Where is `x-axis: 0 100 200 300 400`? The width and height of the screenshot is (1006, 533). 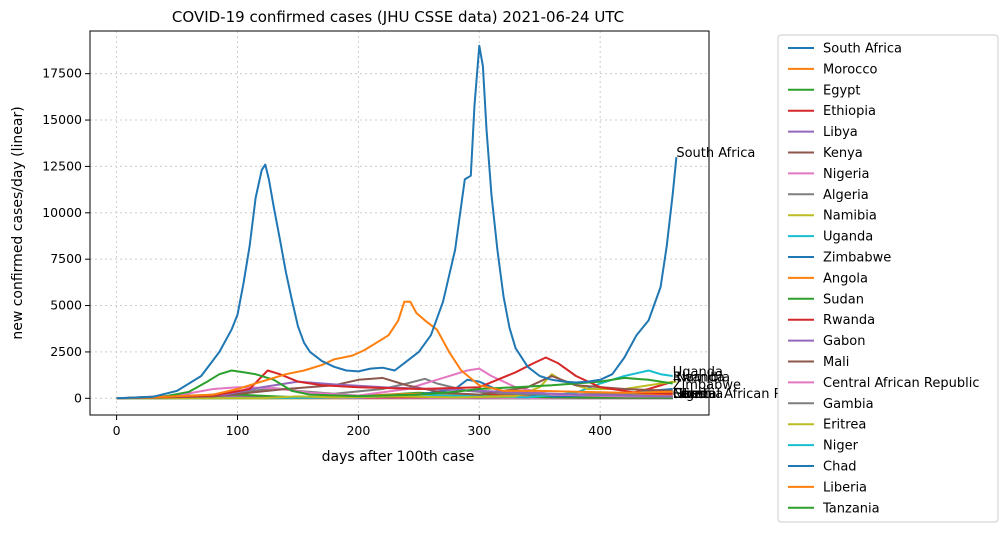
x-axis: 0 100 200 300 400 is located at coordinates (362, 426).